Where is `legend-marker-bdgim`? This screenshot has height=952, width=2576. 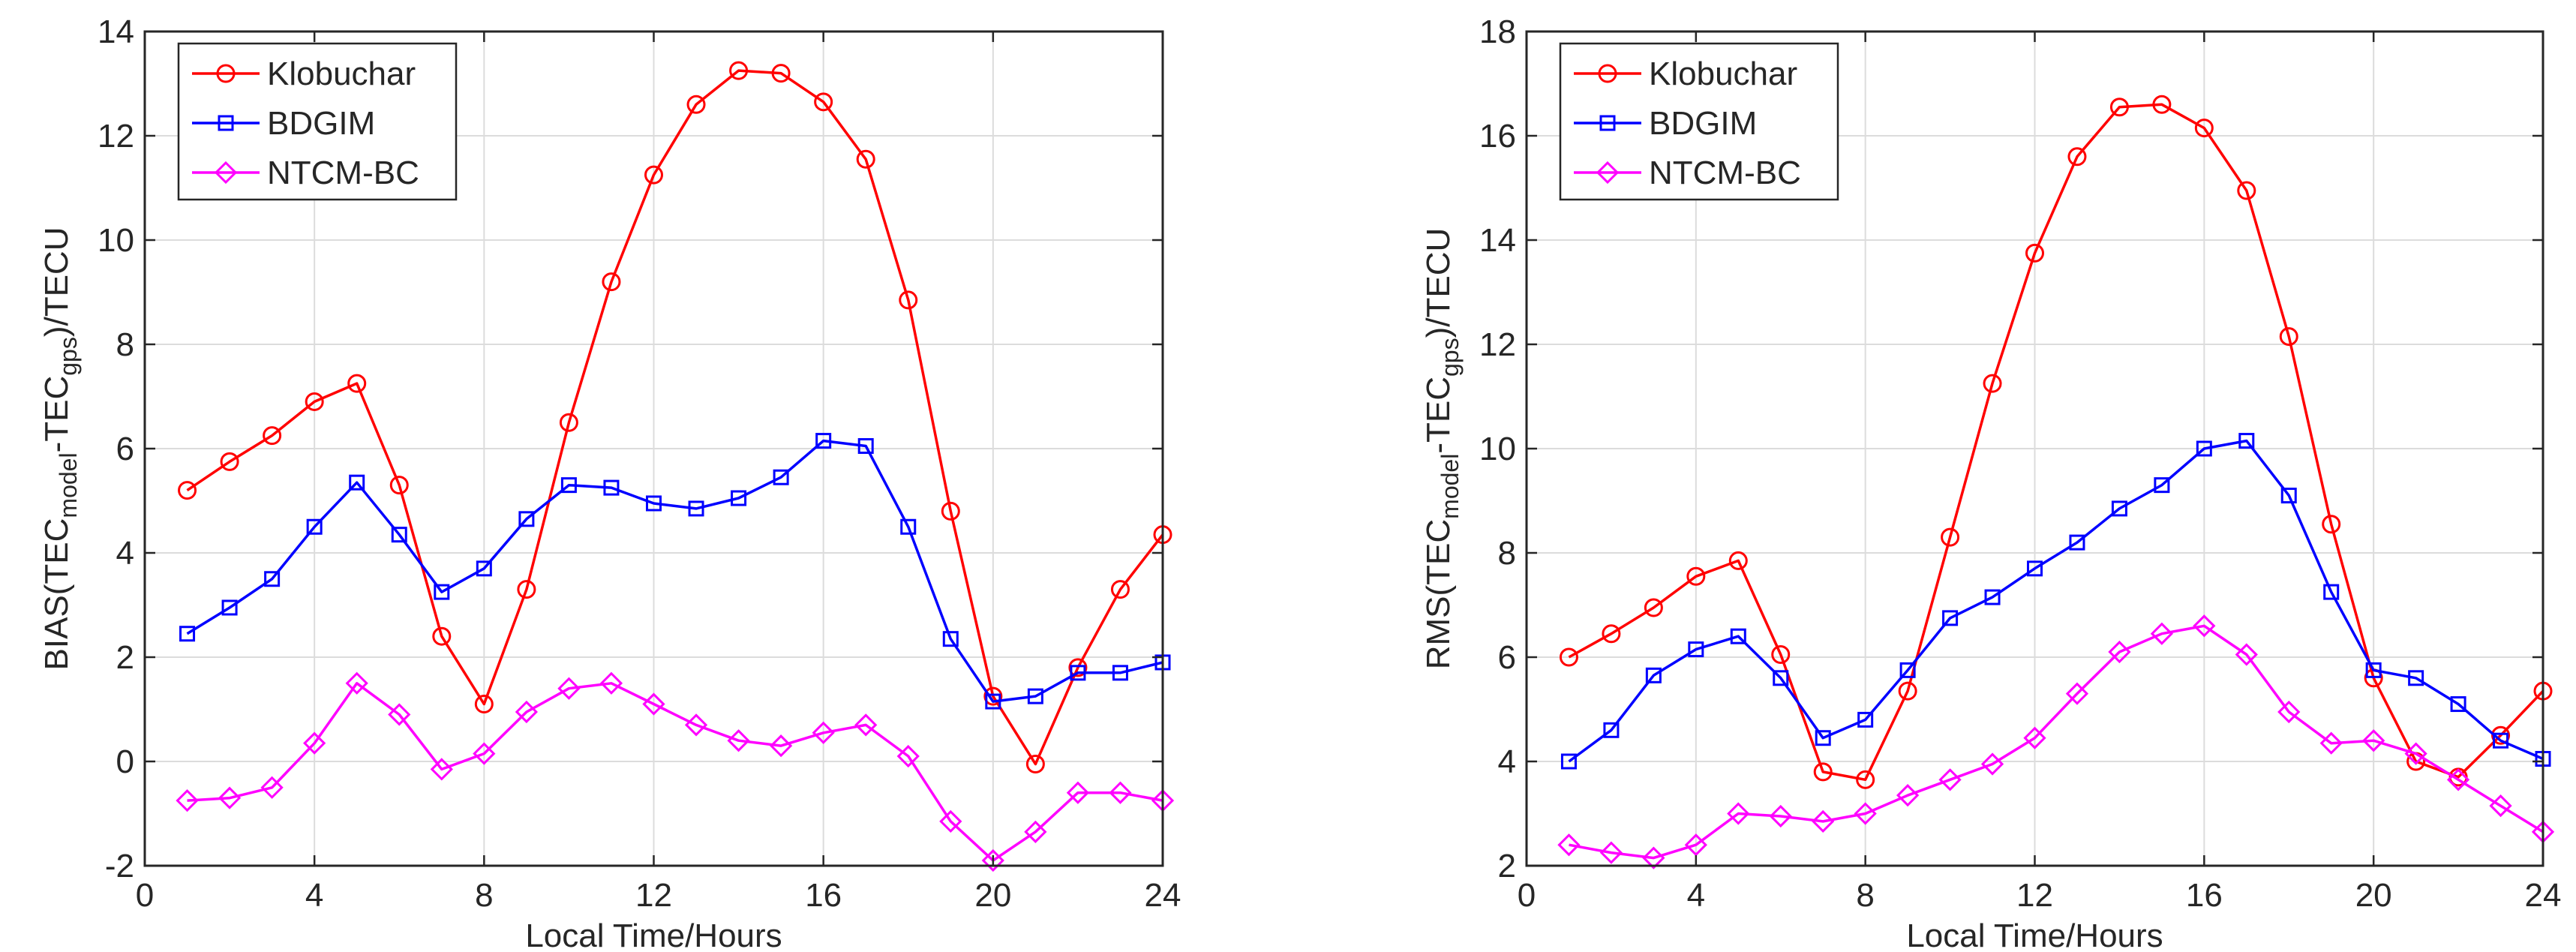
legend-marker-bdgim is located at coordinates (226, 123).